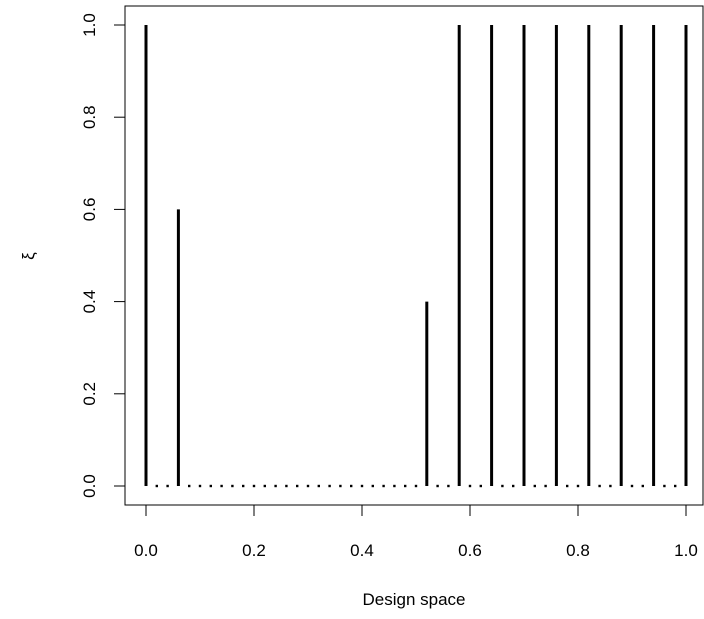  Describe the element at coordinates (28, 256) in the screenshot. I see `y-axis-title: ξ` at that location.